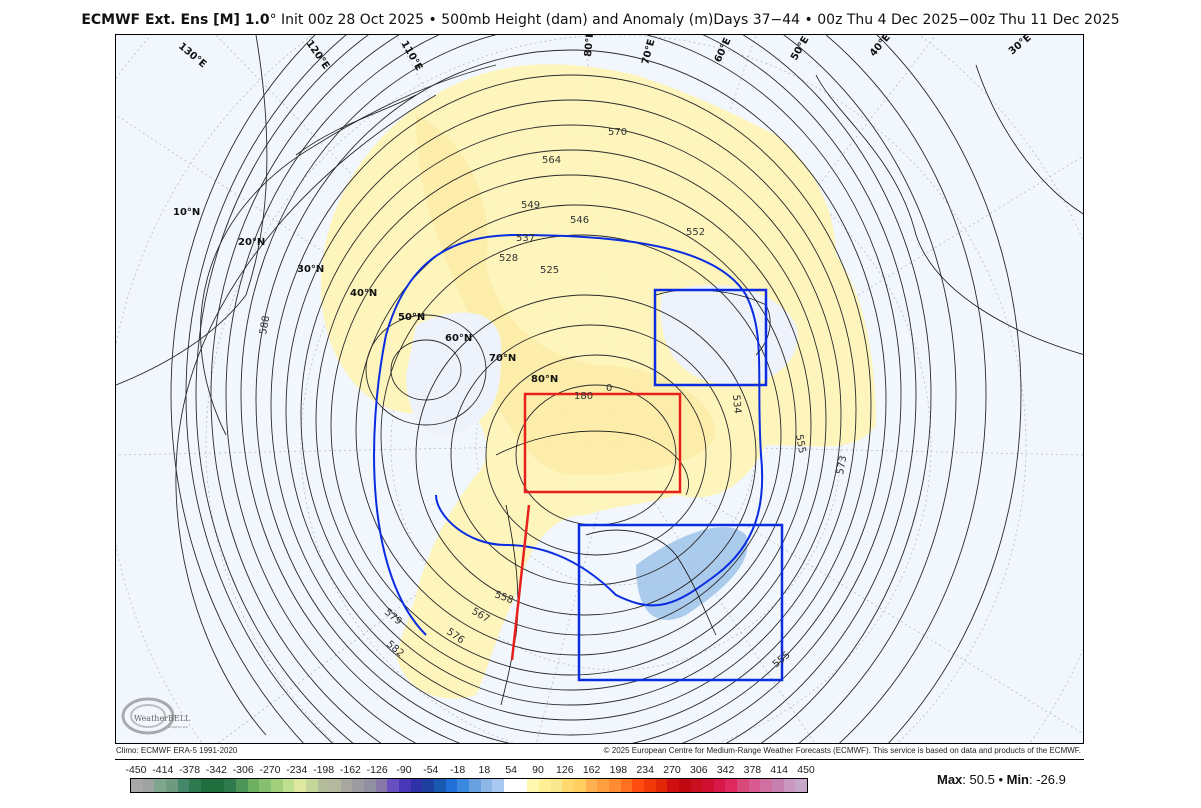 This screenshot has height=808, width=1201. I want to click on colorbar-tick: 18, so click(484, 770).